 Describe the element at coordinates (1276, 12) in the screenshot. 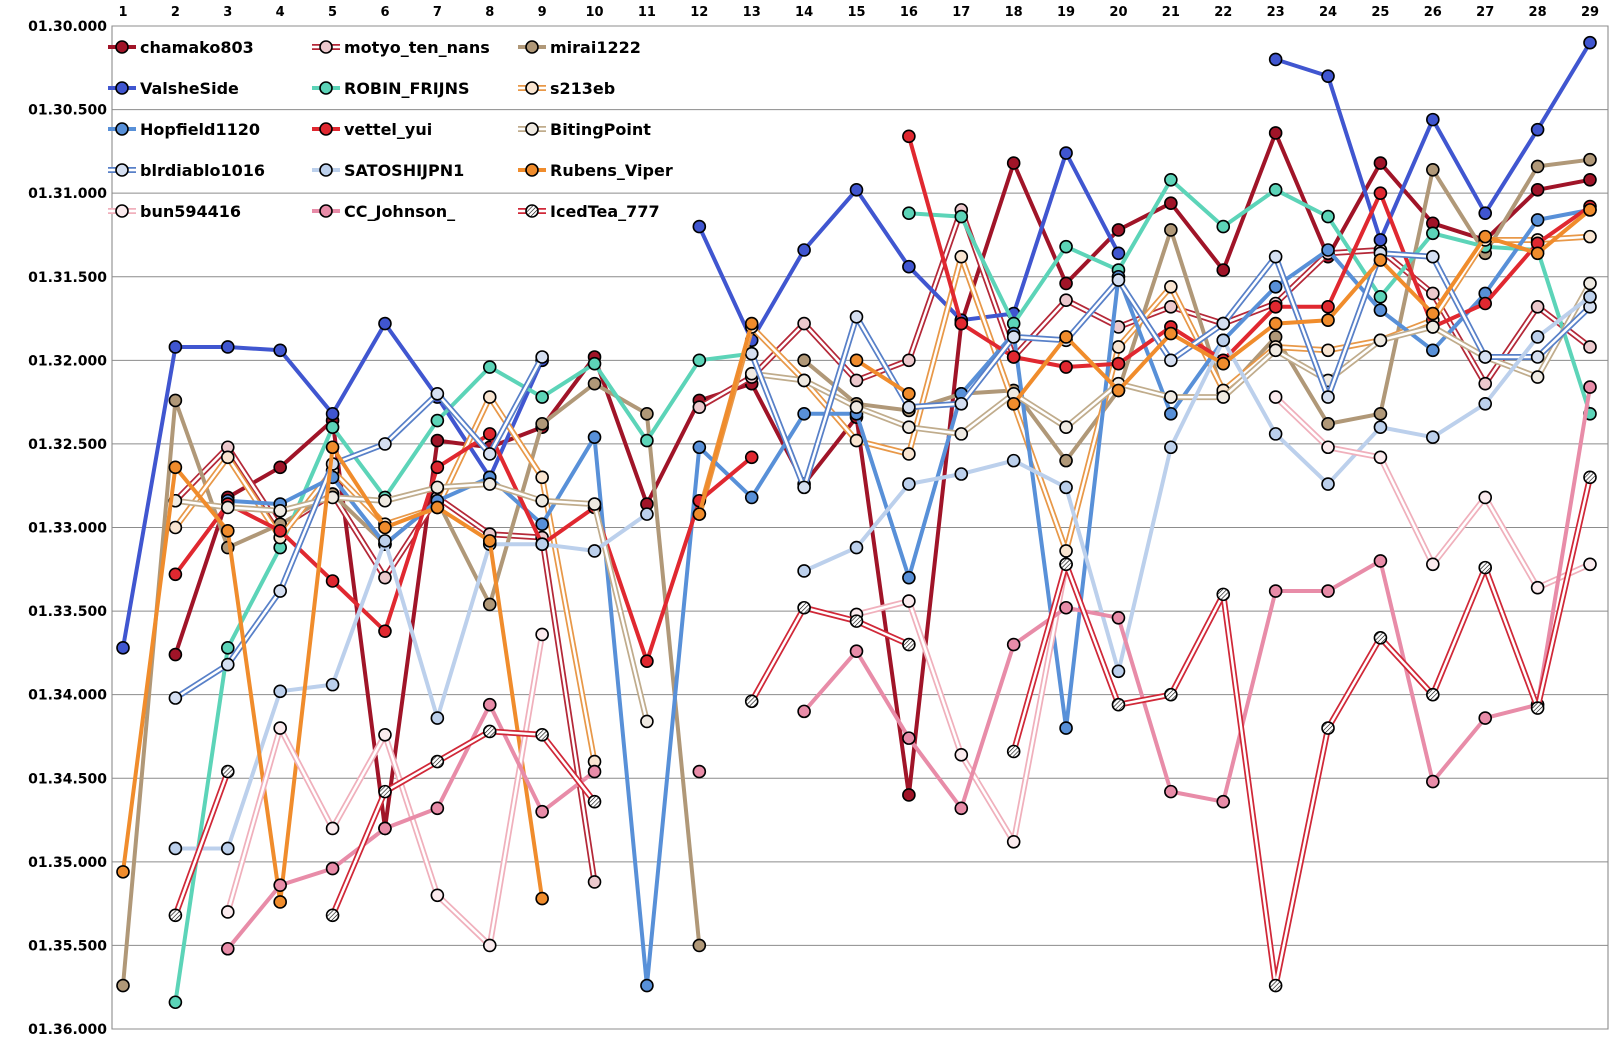

I see `x-tick-label: 23` at that location.